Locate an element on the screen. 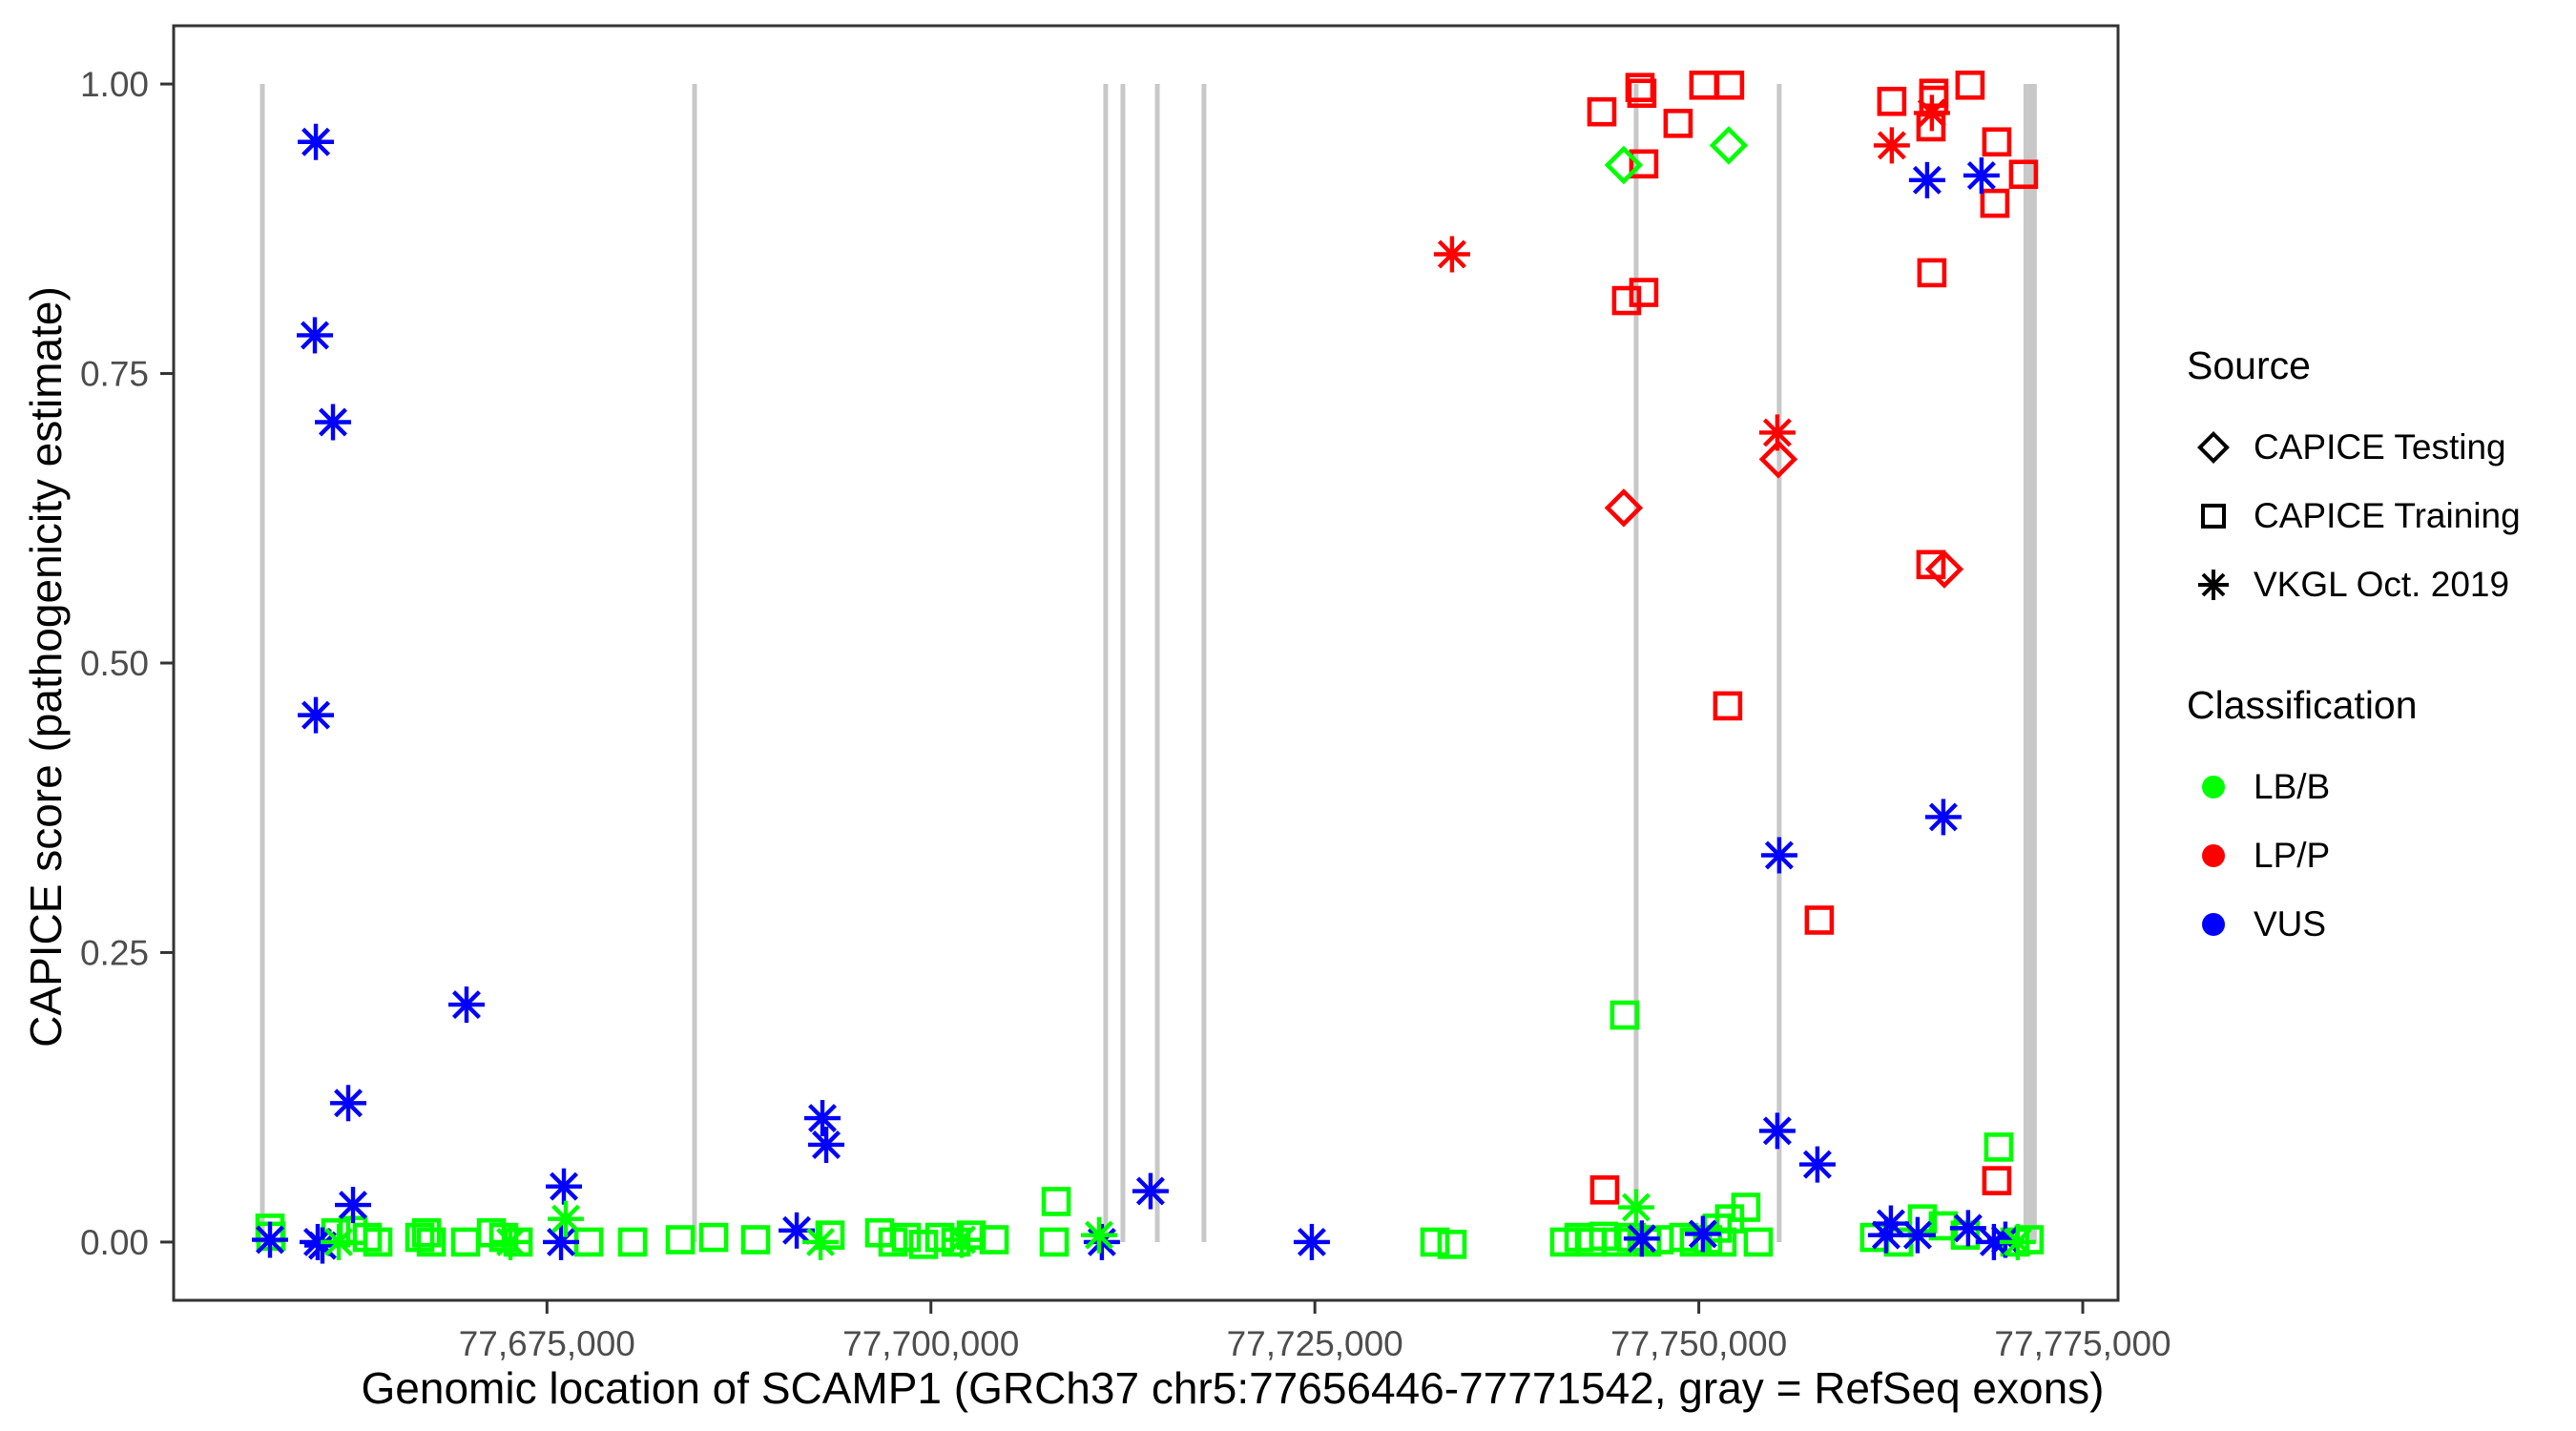 The width and height of the screenshot is (2576, 1431). legend-item-lpp: LP/P is located at coordinates (2302, 855).